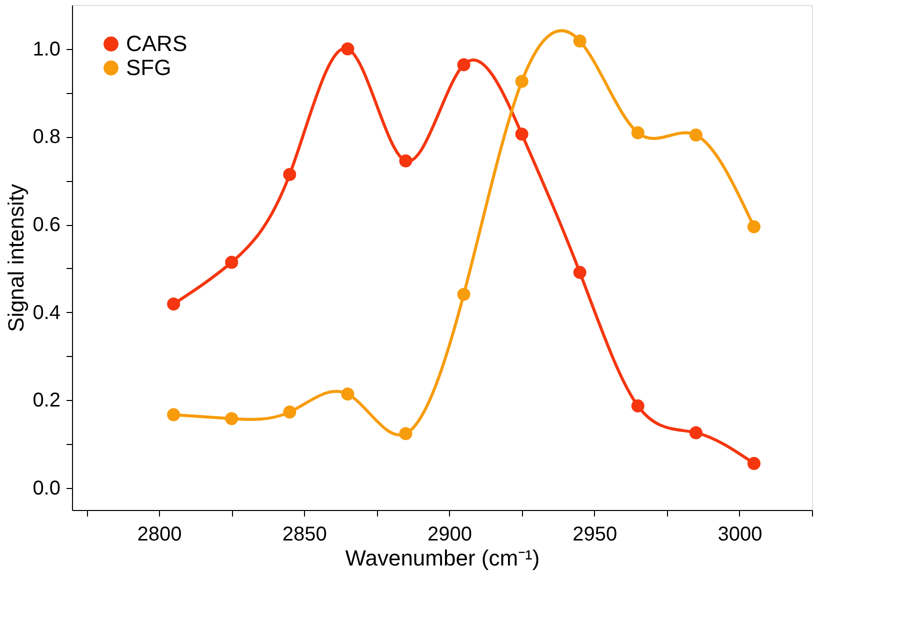 Image resolution: width=906 pixels, height=627 pixels. I want to click on x-axis-title: Wavenumber (cm⁻¹), so click(442, 558).